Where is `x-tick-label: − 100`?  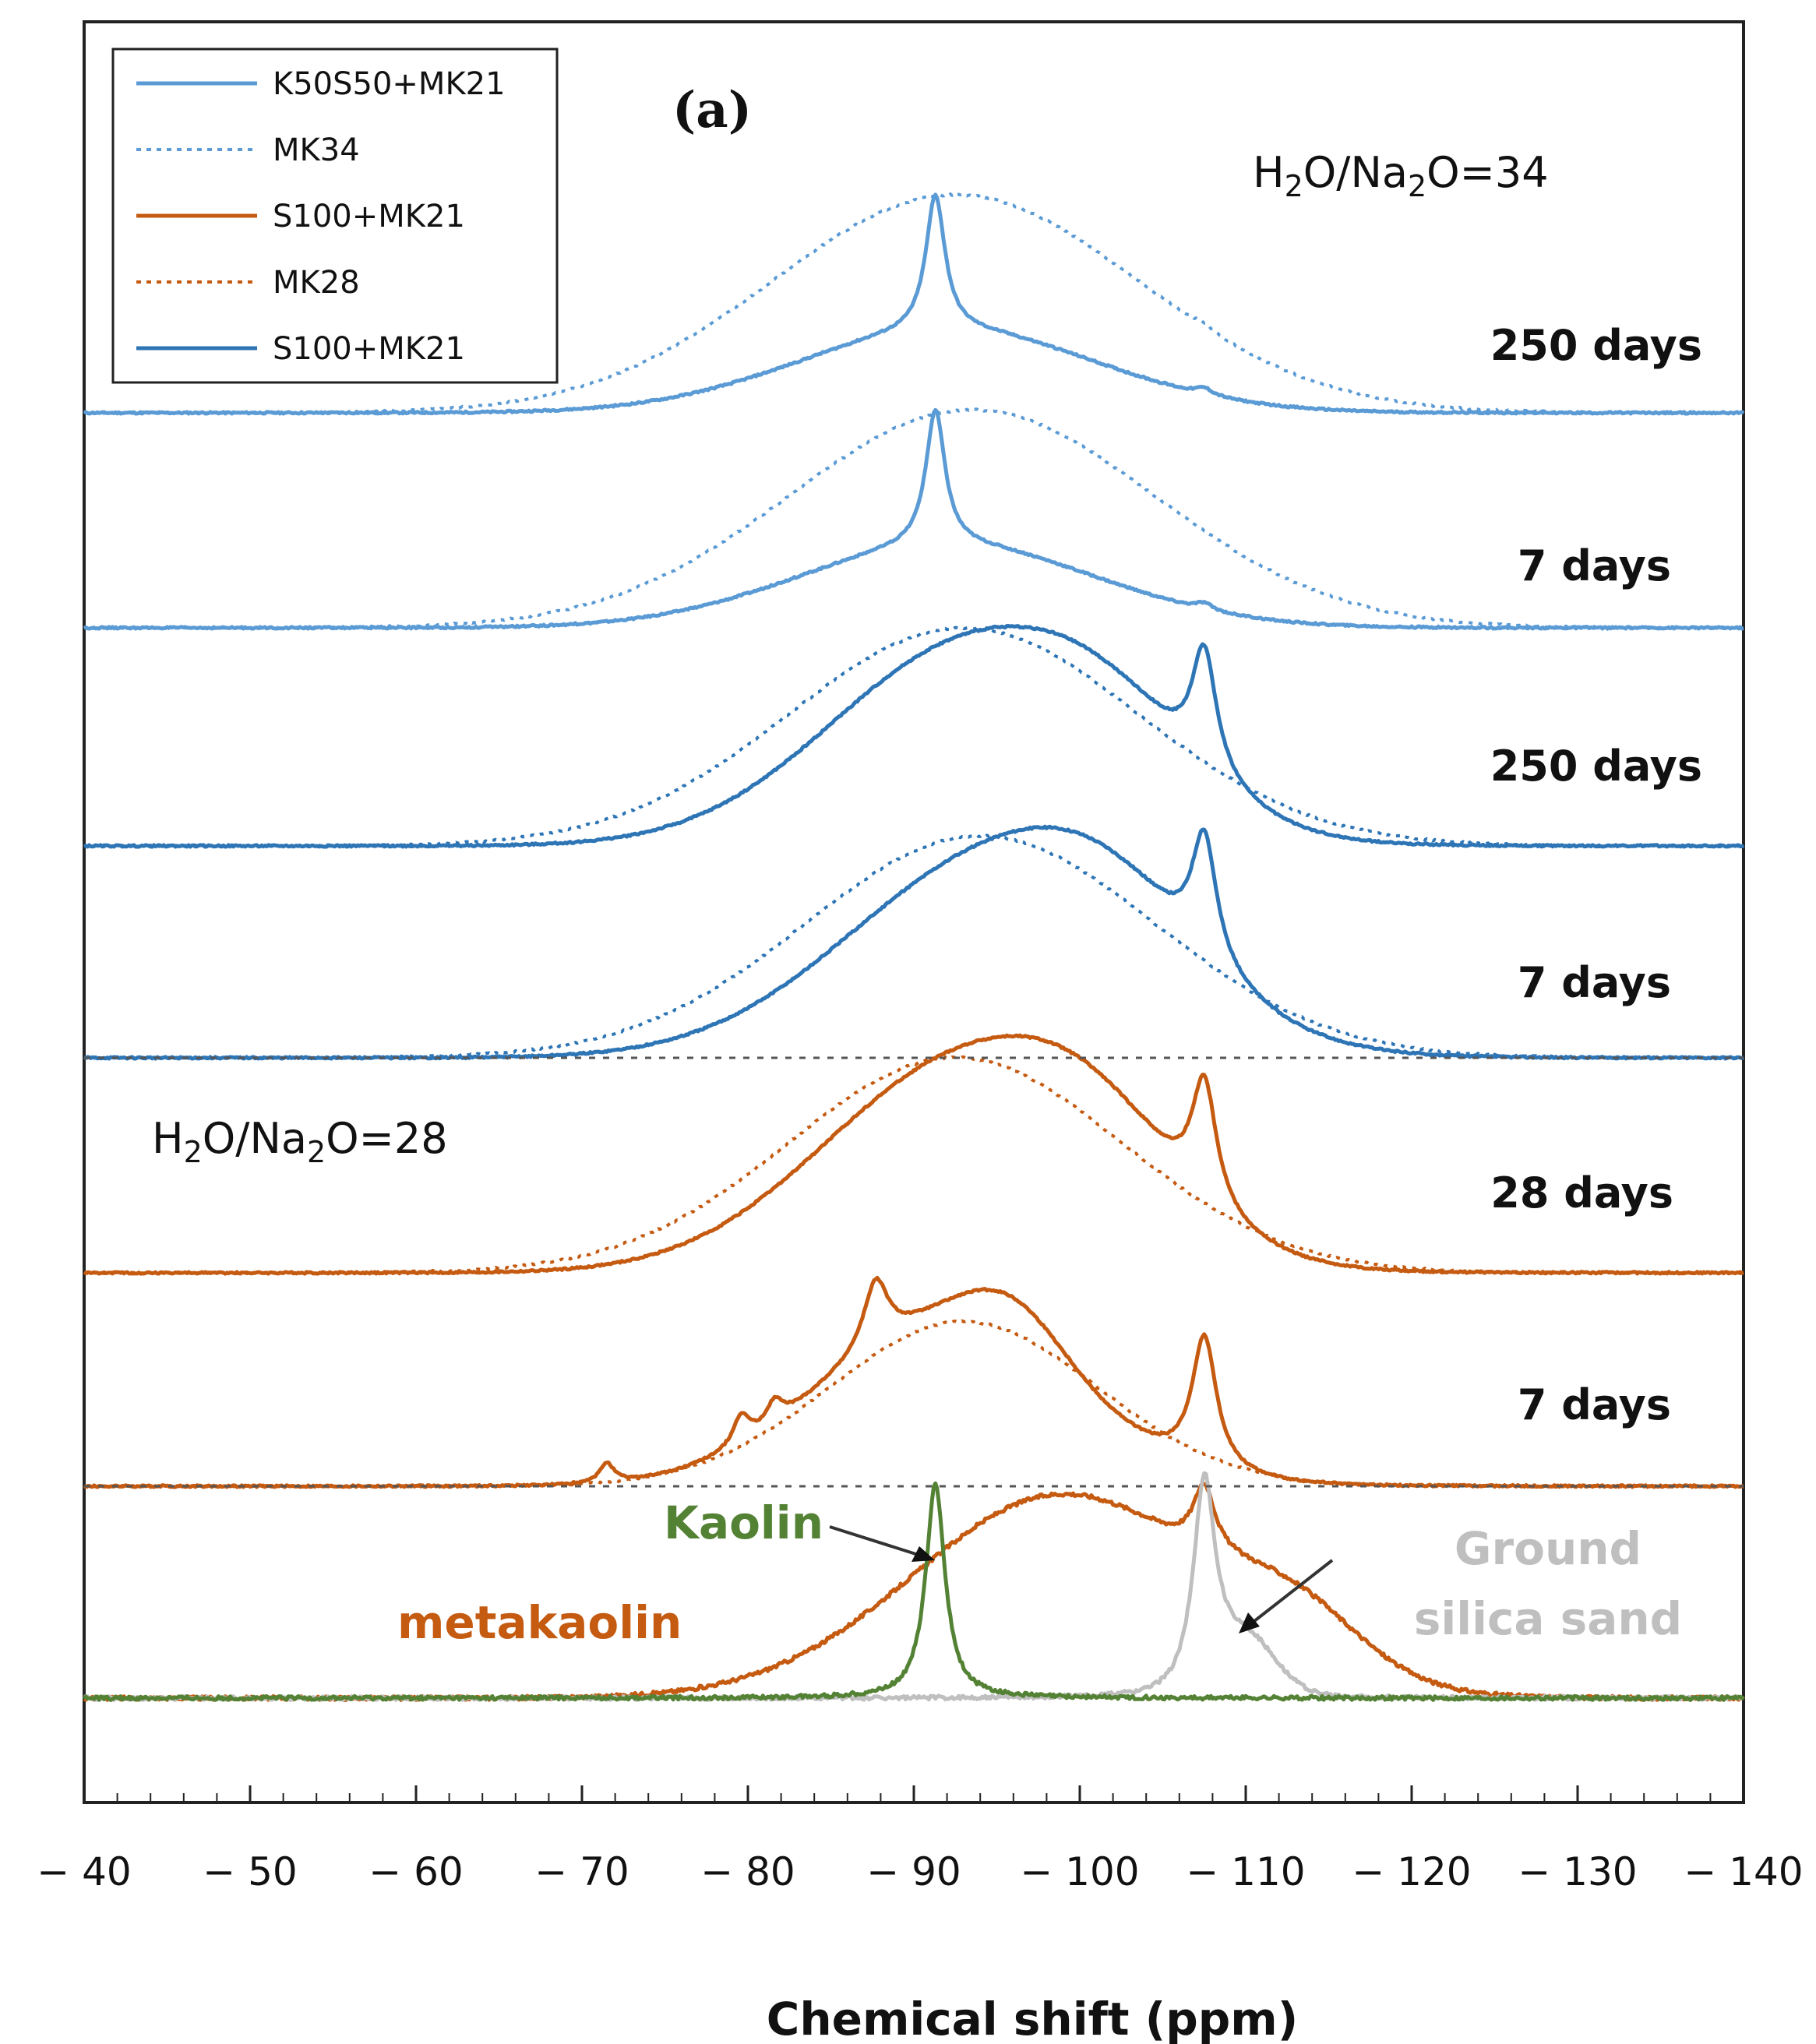 x-tick-label: − 100 is located at coordinates (1079, 1871).